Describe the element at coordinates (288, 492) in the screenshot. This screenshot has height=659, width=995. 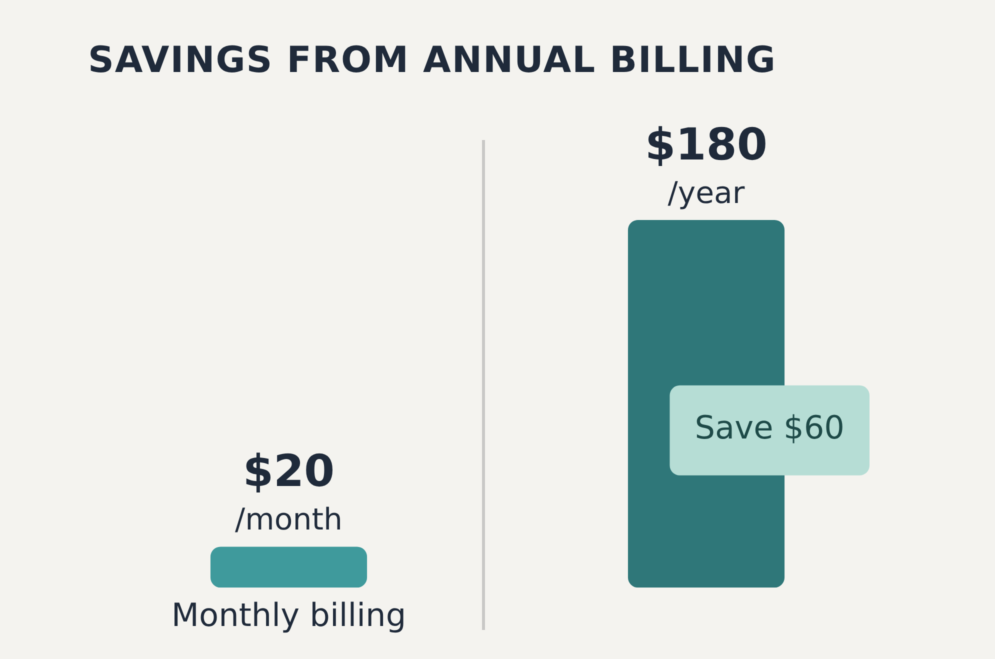
I see `data-label: $20 /month` at that location.